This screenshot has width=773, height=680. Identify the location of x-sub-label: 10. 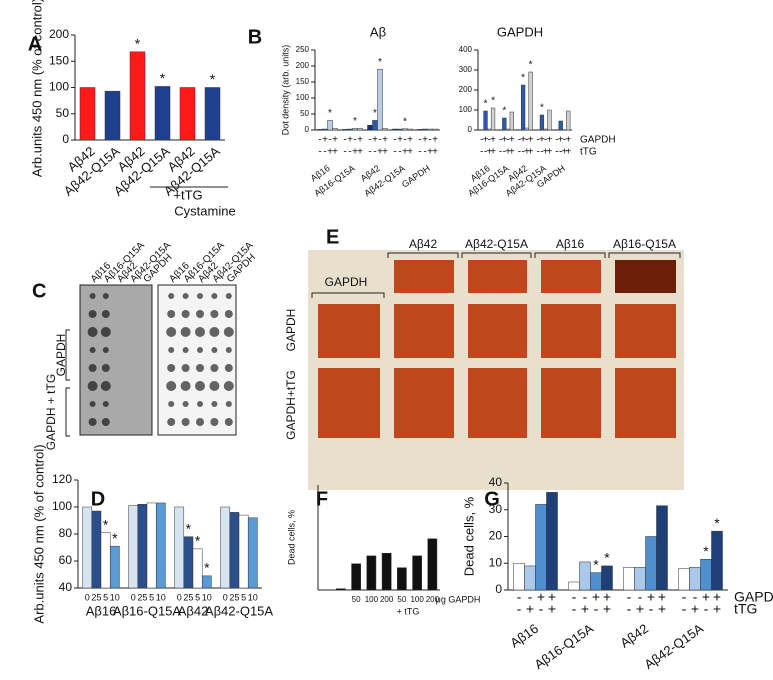
(253, 597).